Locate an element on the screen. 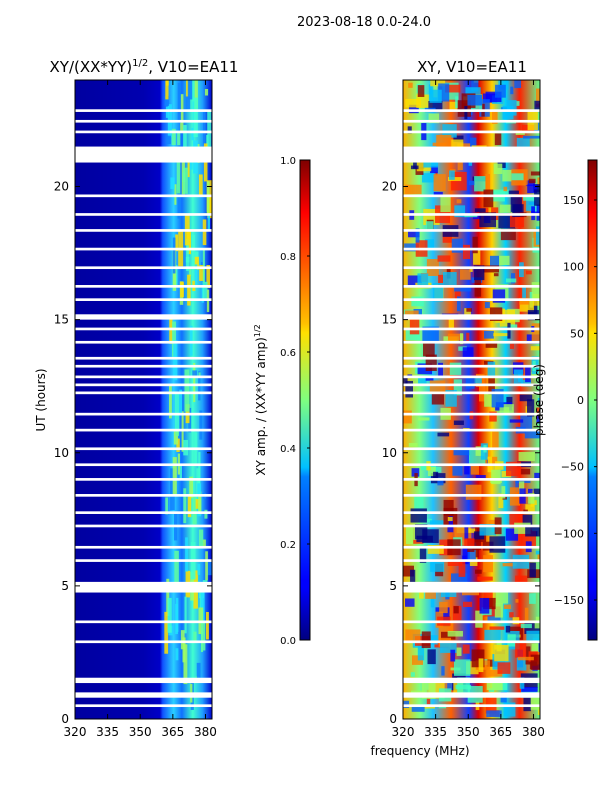  colorbar-tick-label: −50 is located at coordinates (572, 467).